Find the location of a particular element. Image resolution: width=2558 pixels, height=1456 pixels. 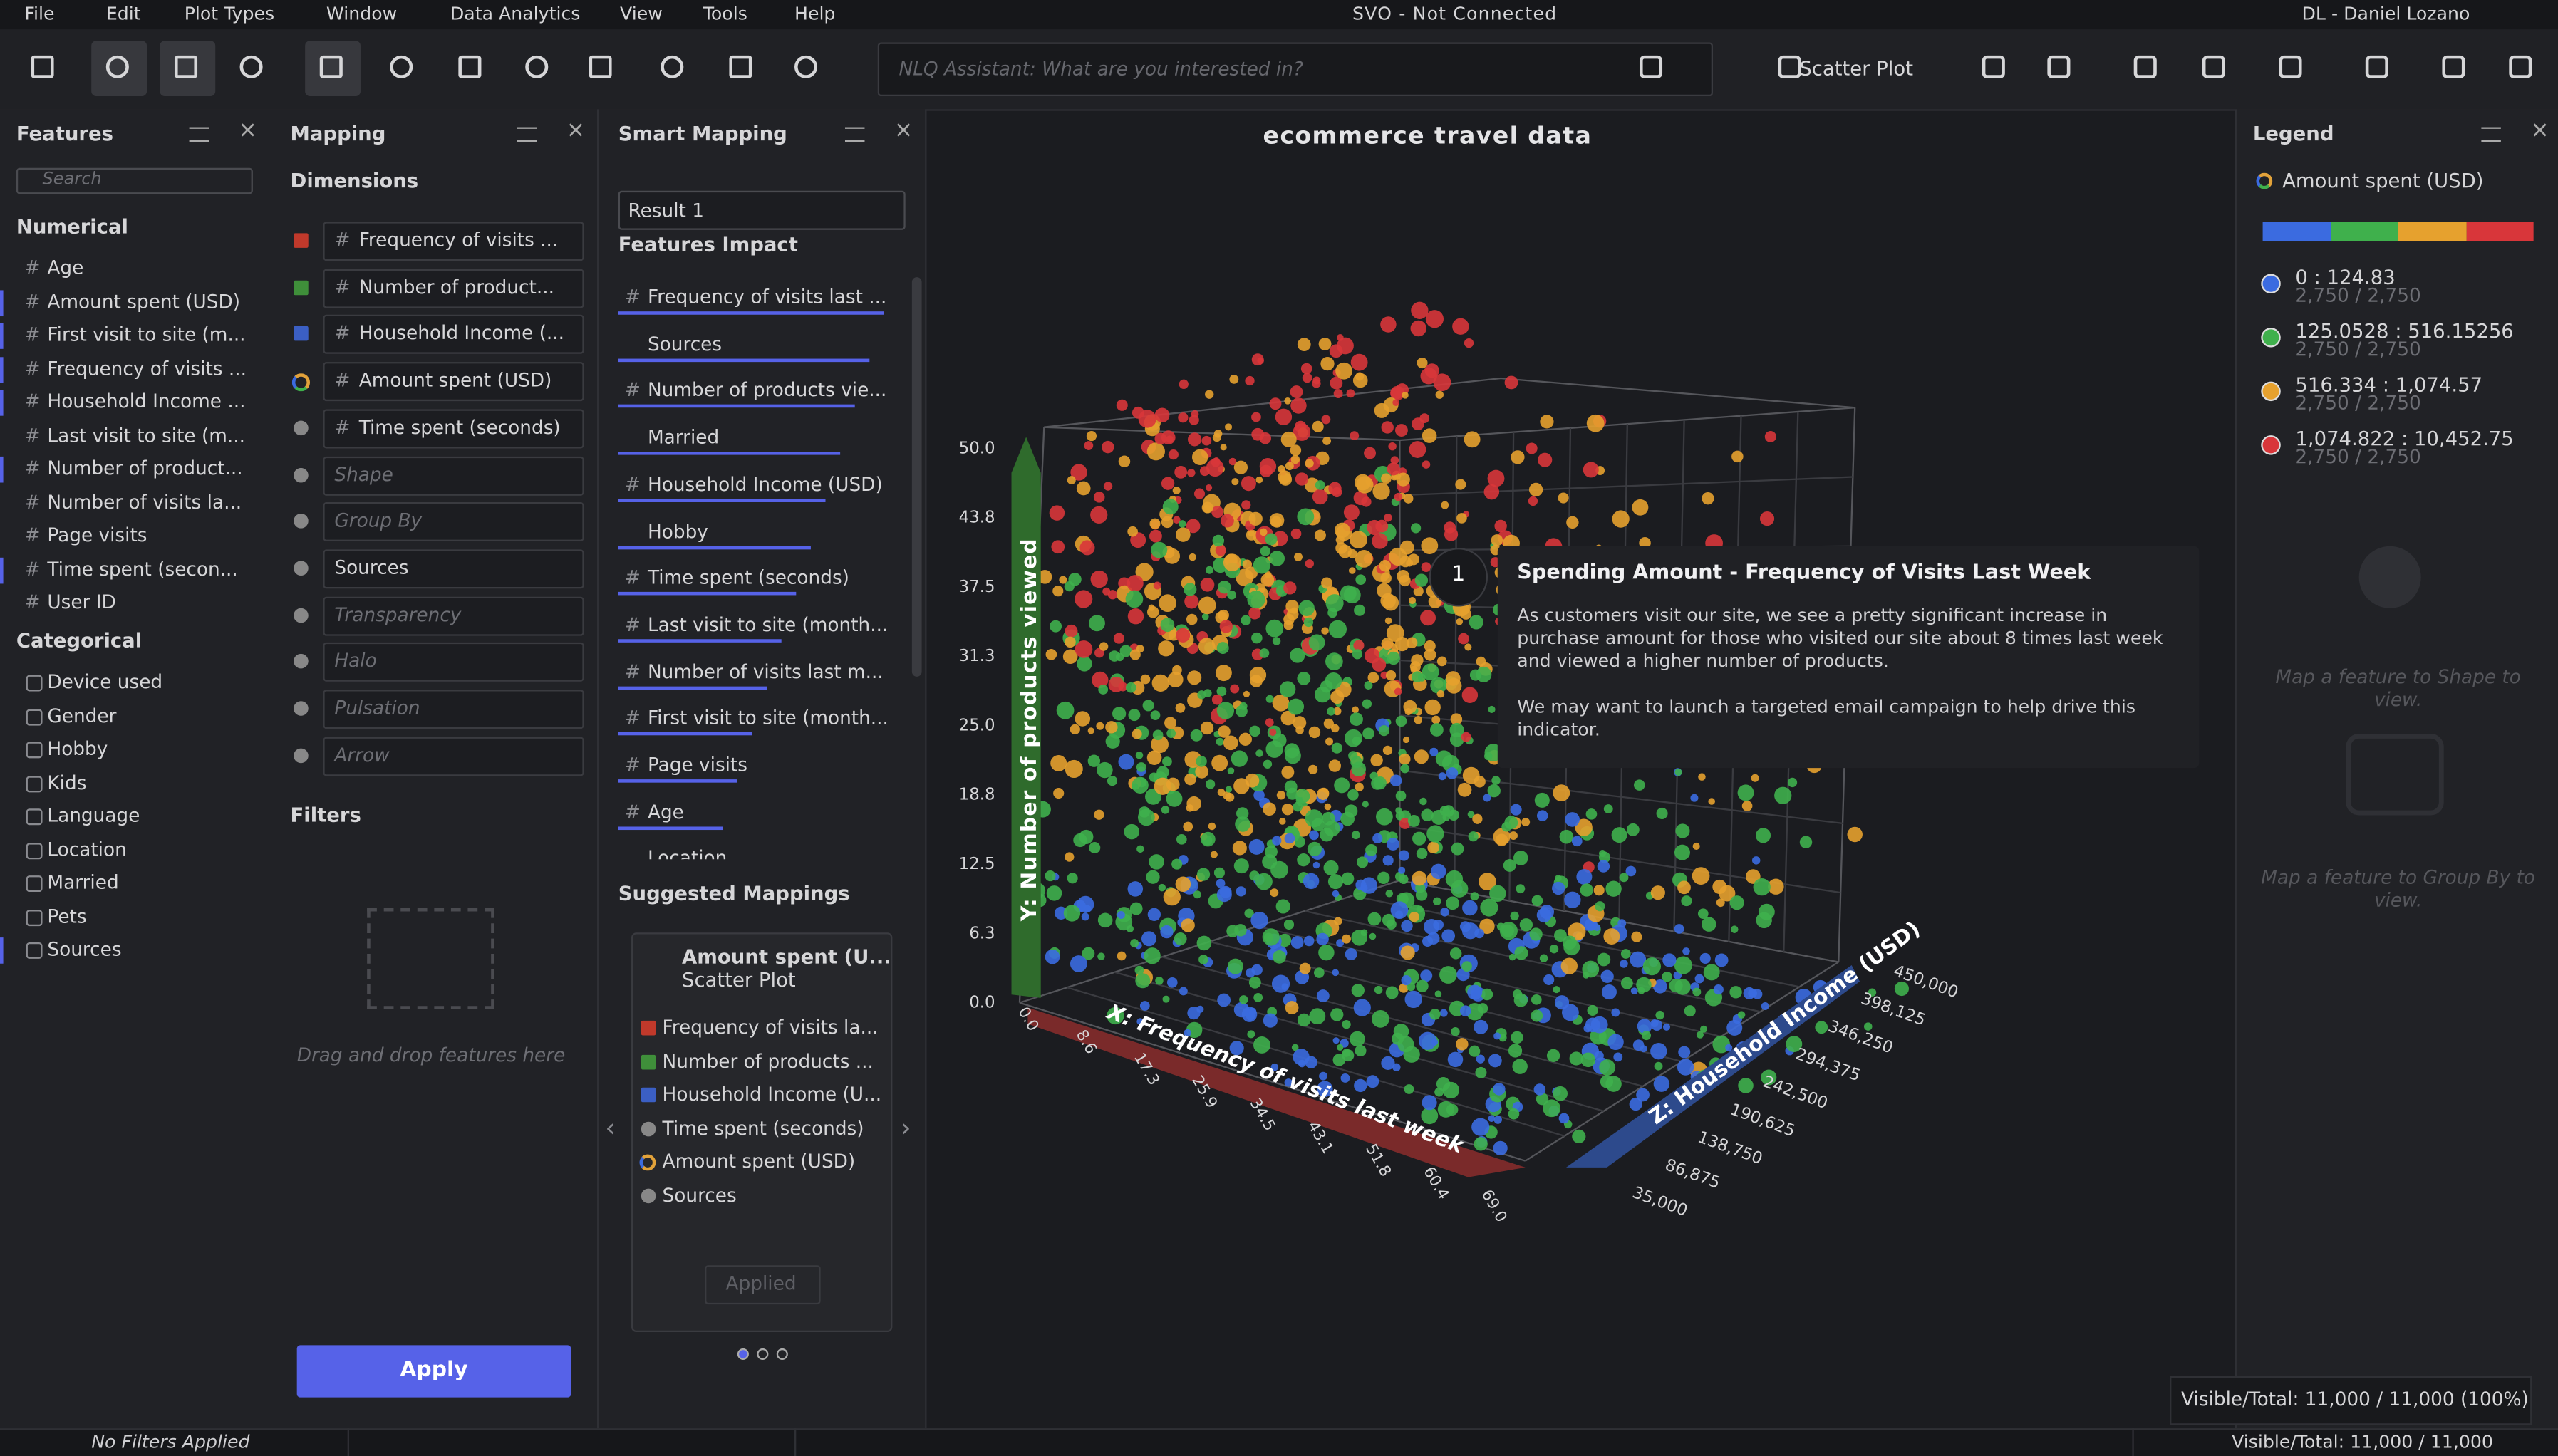

feature-item: Page visits is located at coordinates (97, 534).